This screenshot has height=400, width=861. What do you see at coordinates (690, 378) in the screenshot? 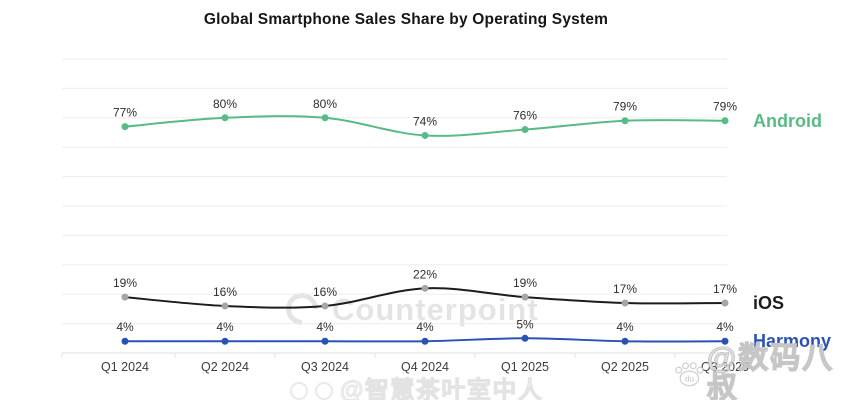
I see `paw-badge-text: du` at bounding box center [690, 378].